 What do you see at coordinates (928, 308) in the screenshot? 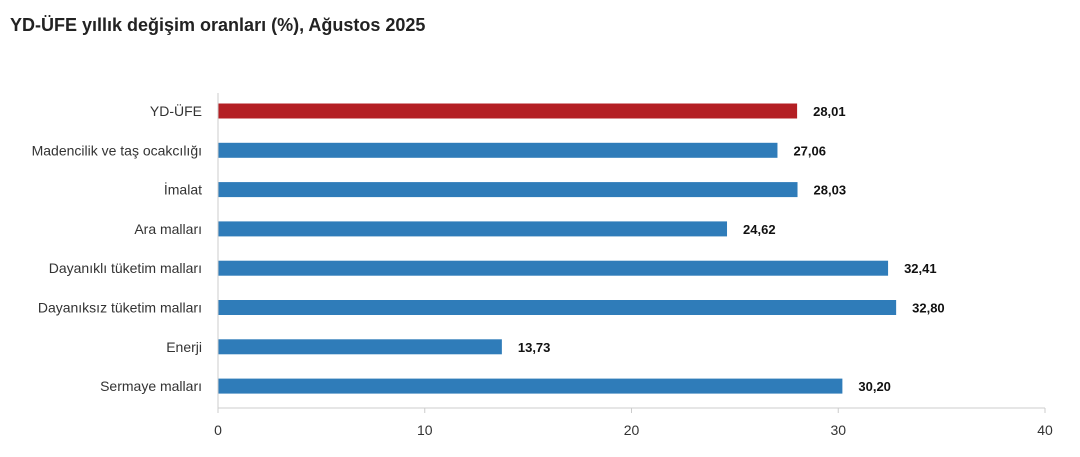
I see `value-label: 32,80` at bounding box center [928, 308].